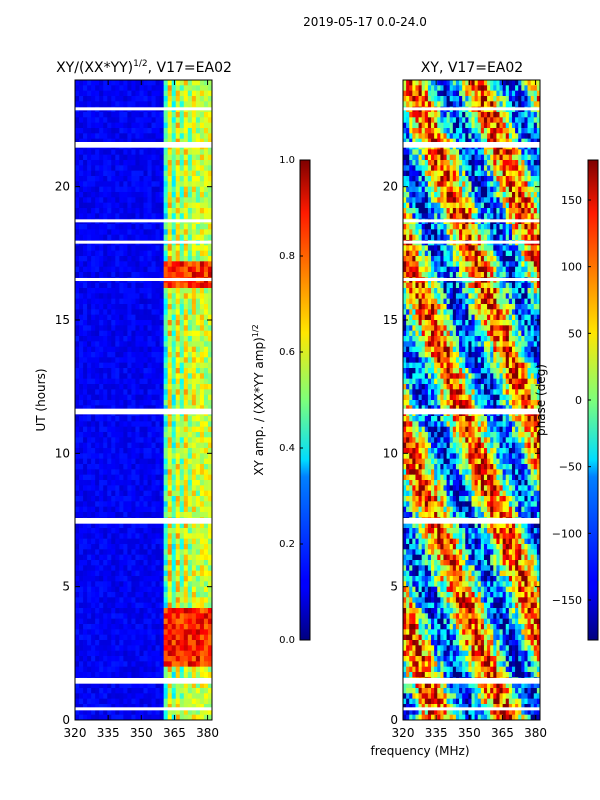  Describe the element at coordinates (143, 709) in the screenshot. I see `flagged-gap-row` at that location.